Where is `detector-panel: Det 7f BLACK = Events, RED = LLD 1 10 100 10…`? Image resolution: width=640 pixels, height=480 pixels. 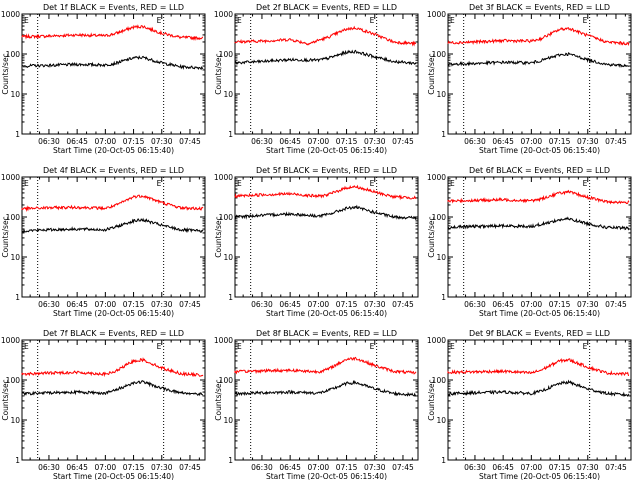
detector-panel: Det 7f BLACK = Events, RED = LLD 1 10 100 10… is located at coordinates (103, 404).